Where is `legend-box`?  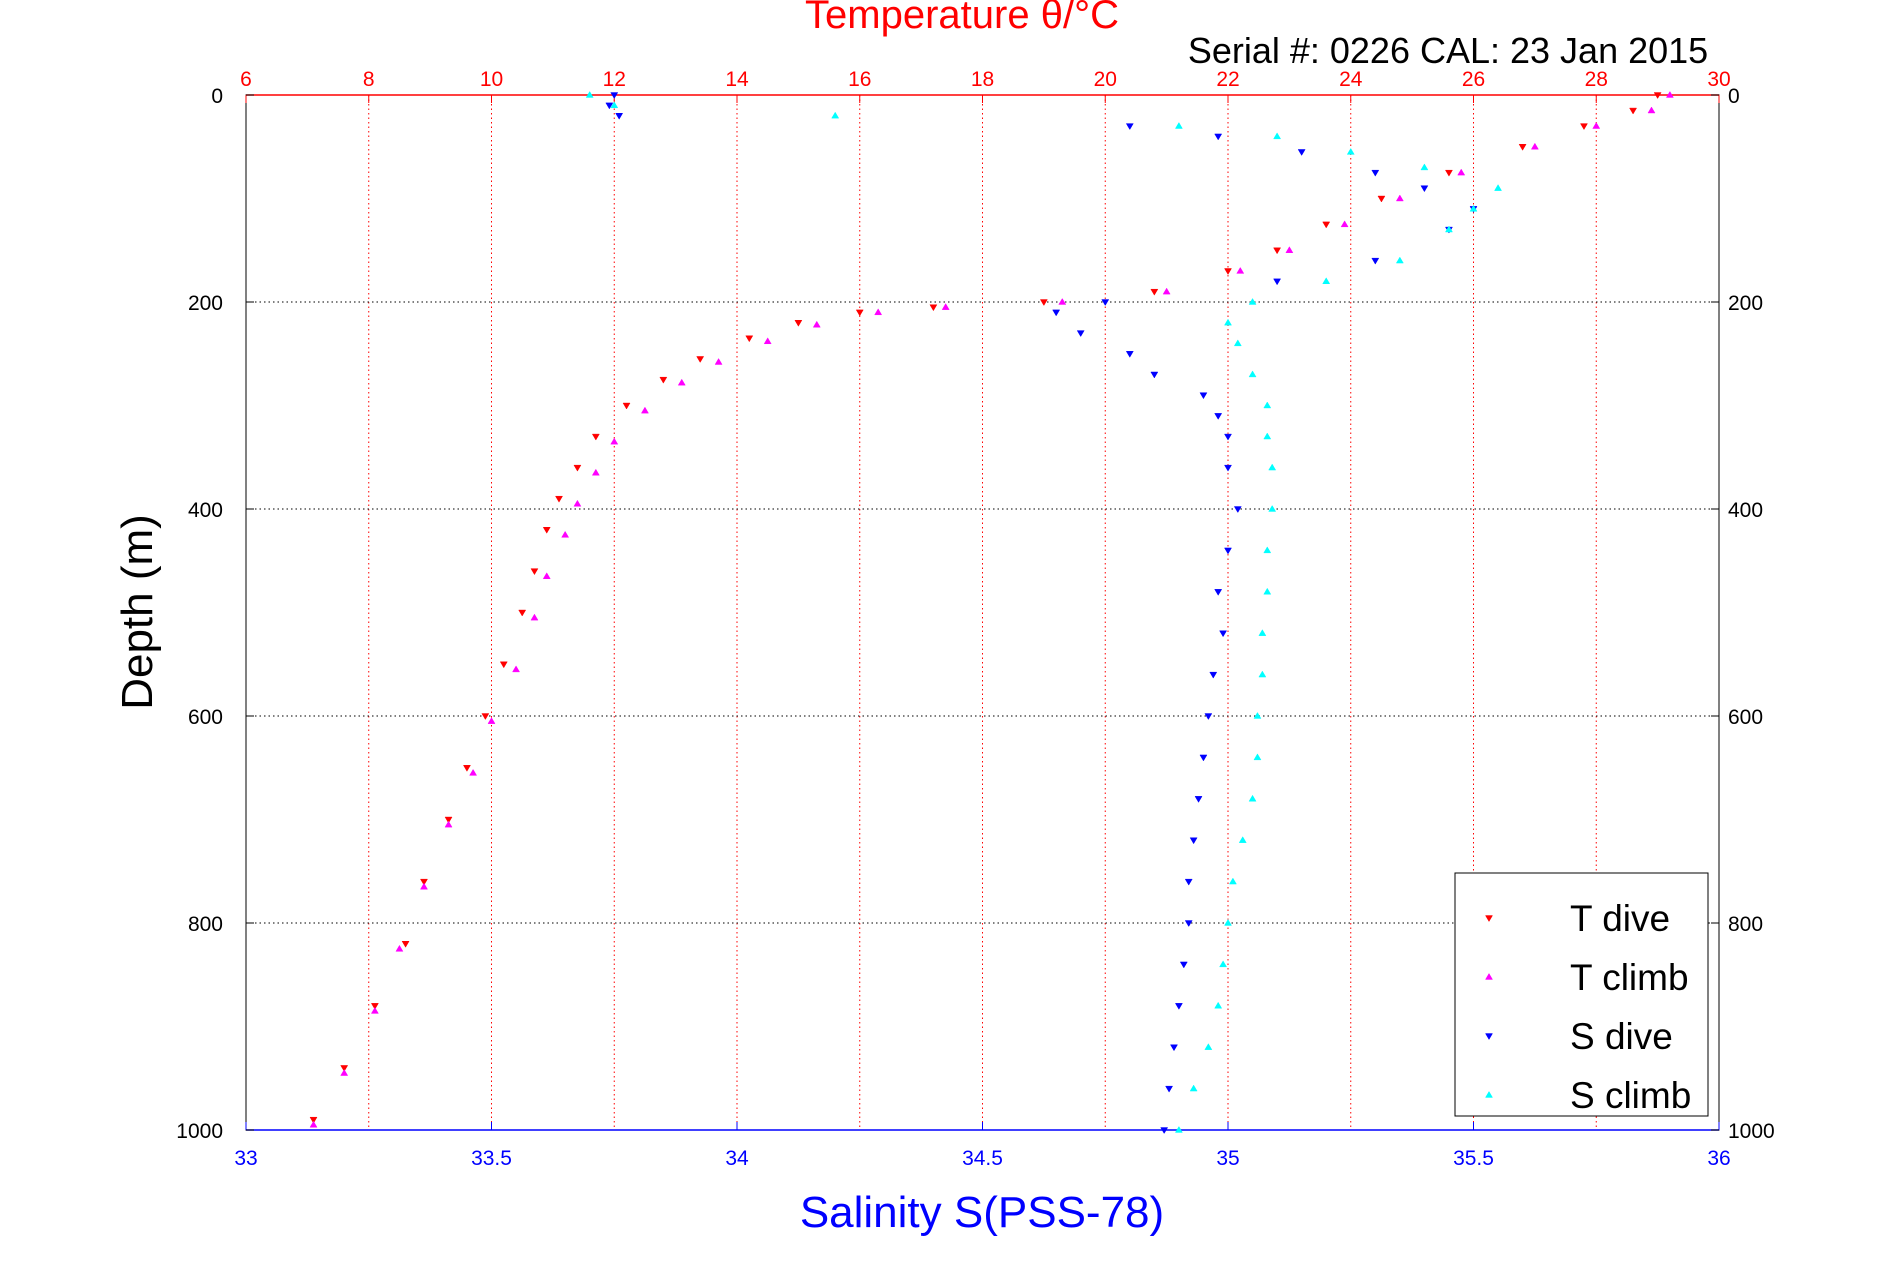 legend-box is located at coordinates (1581, 994).